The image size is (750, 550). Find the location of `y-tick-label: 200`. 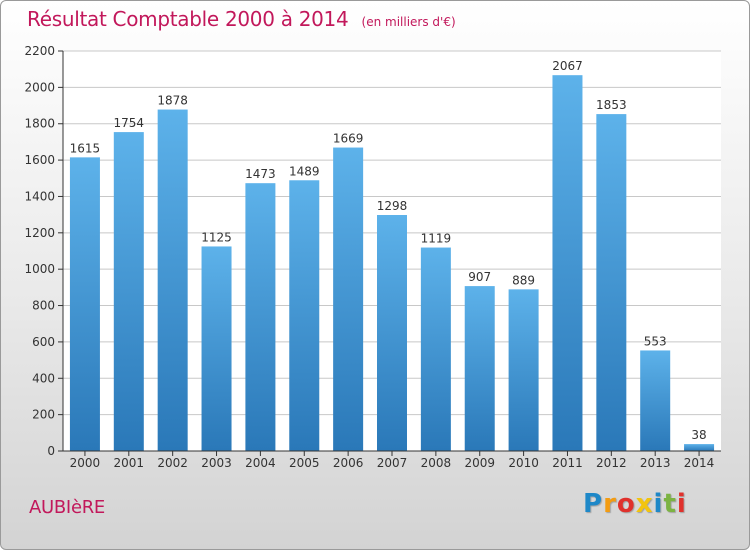

y-tick-label: 200 is located at coordinates (43, 415).